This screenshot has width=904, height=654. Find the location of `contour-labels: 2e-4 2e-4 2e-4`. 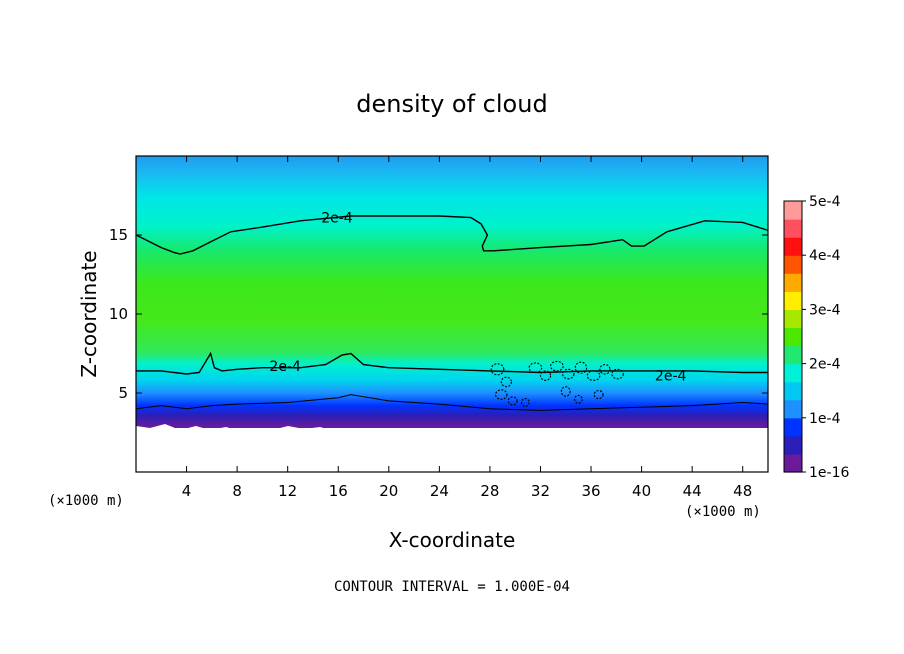

contour-labels: 2e-4 2e-4 2e-4 is located at coordinates (477, 298).